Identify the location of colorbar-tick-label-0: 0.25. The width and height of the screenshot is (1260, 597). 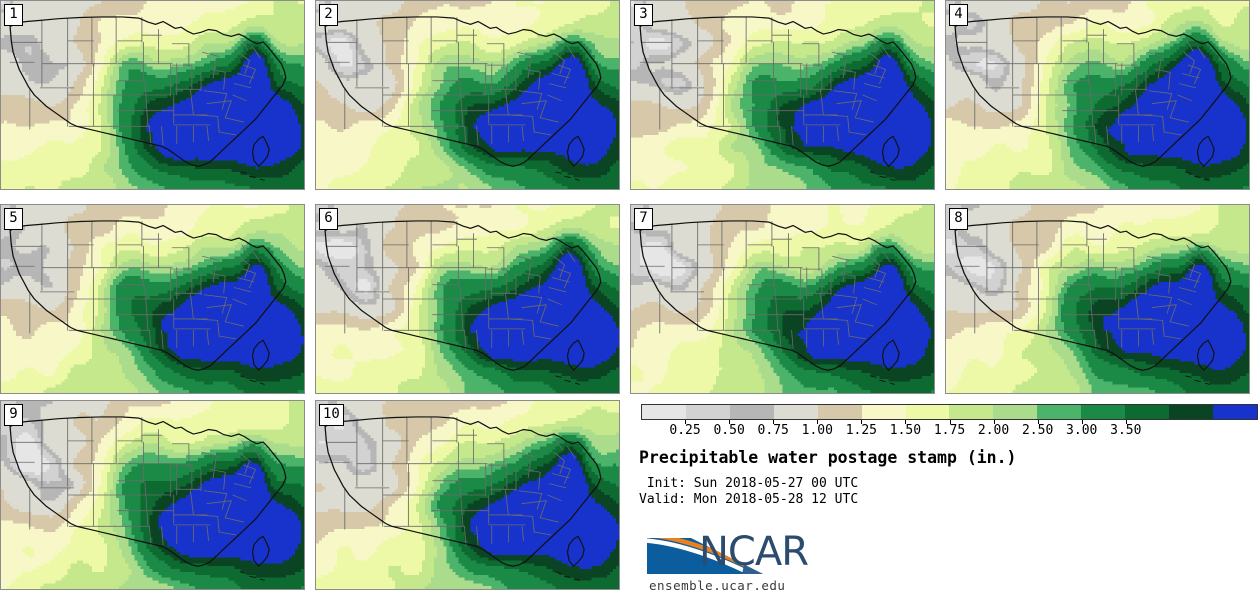
(685, 430).